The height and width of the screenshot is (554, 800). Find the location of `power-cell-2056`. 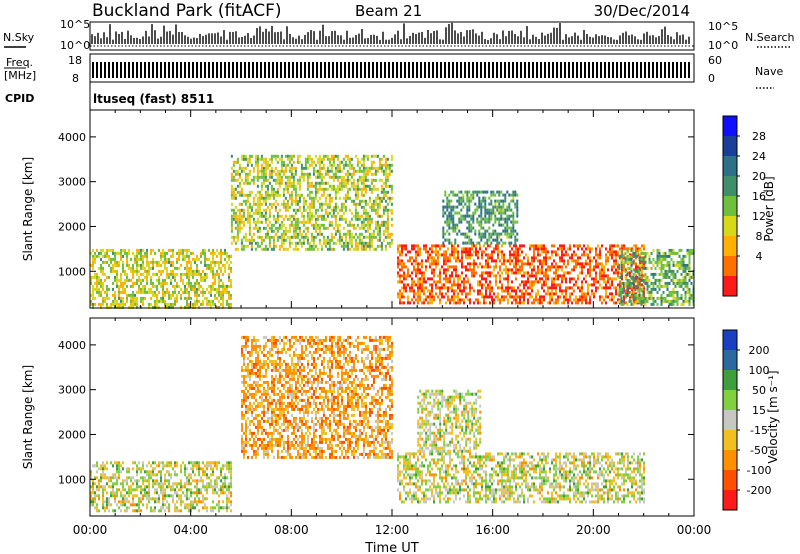

power-cell-2056 is located at coordinates (375, 156).